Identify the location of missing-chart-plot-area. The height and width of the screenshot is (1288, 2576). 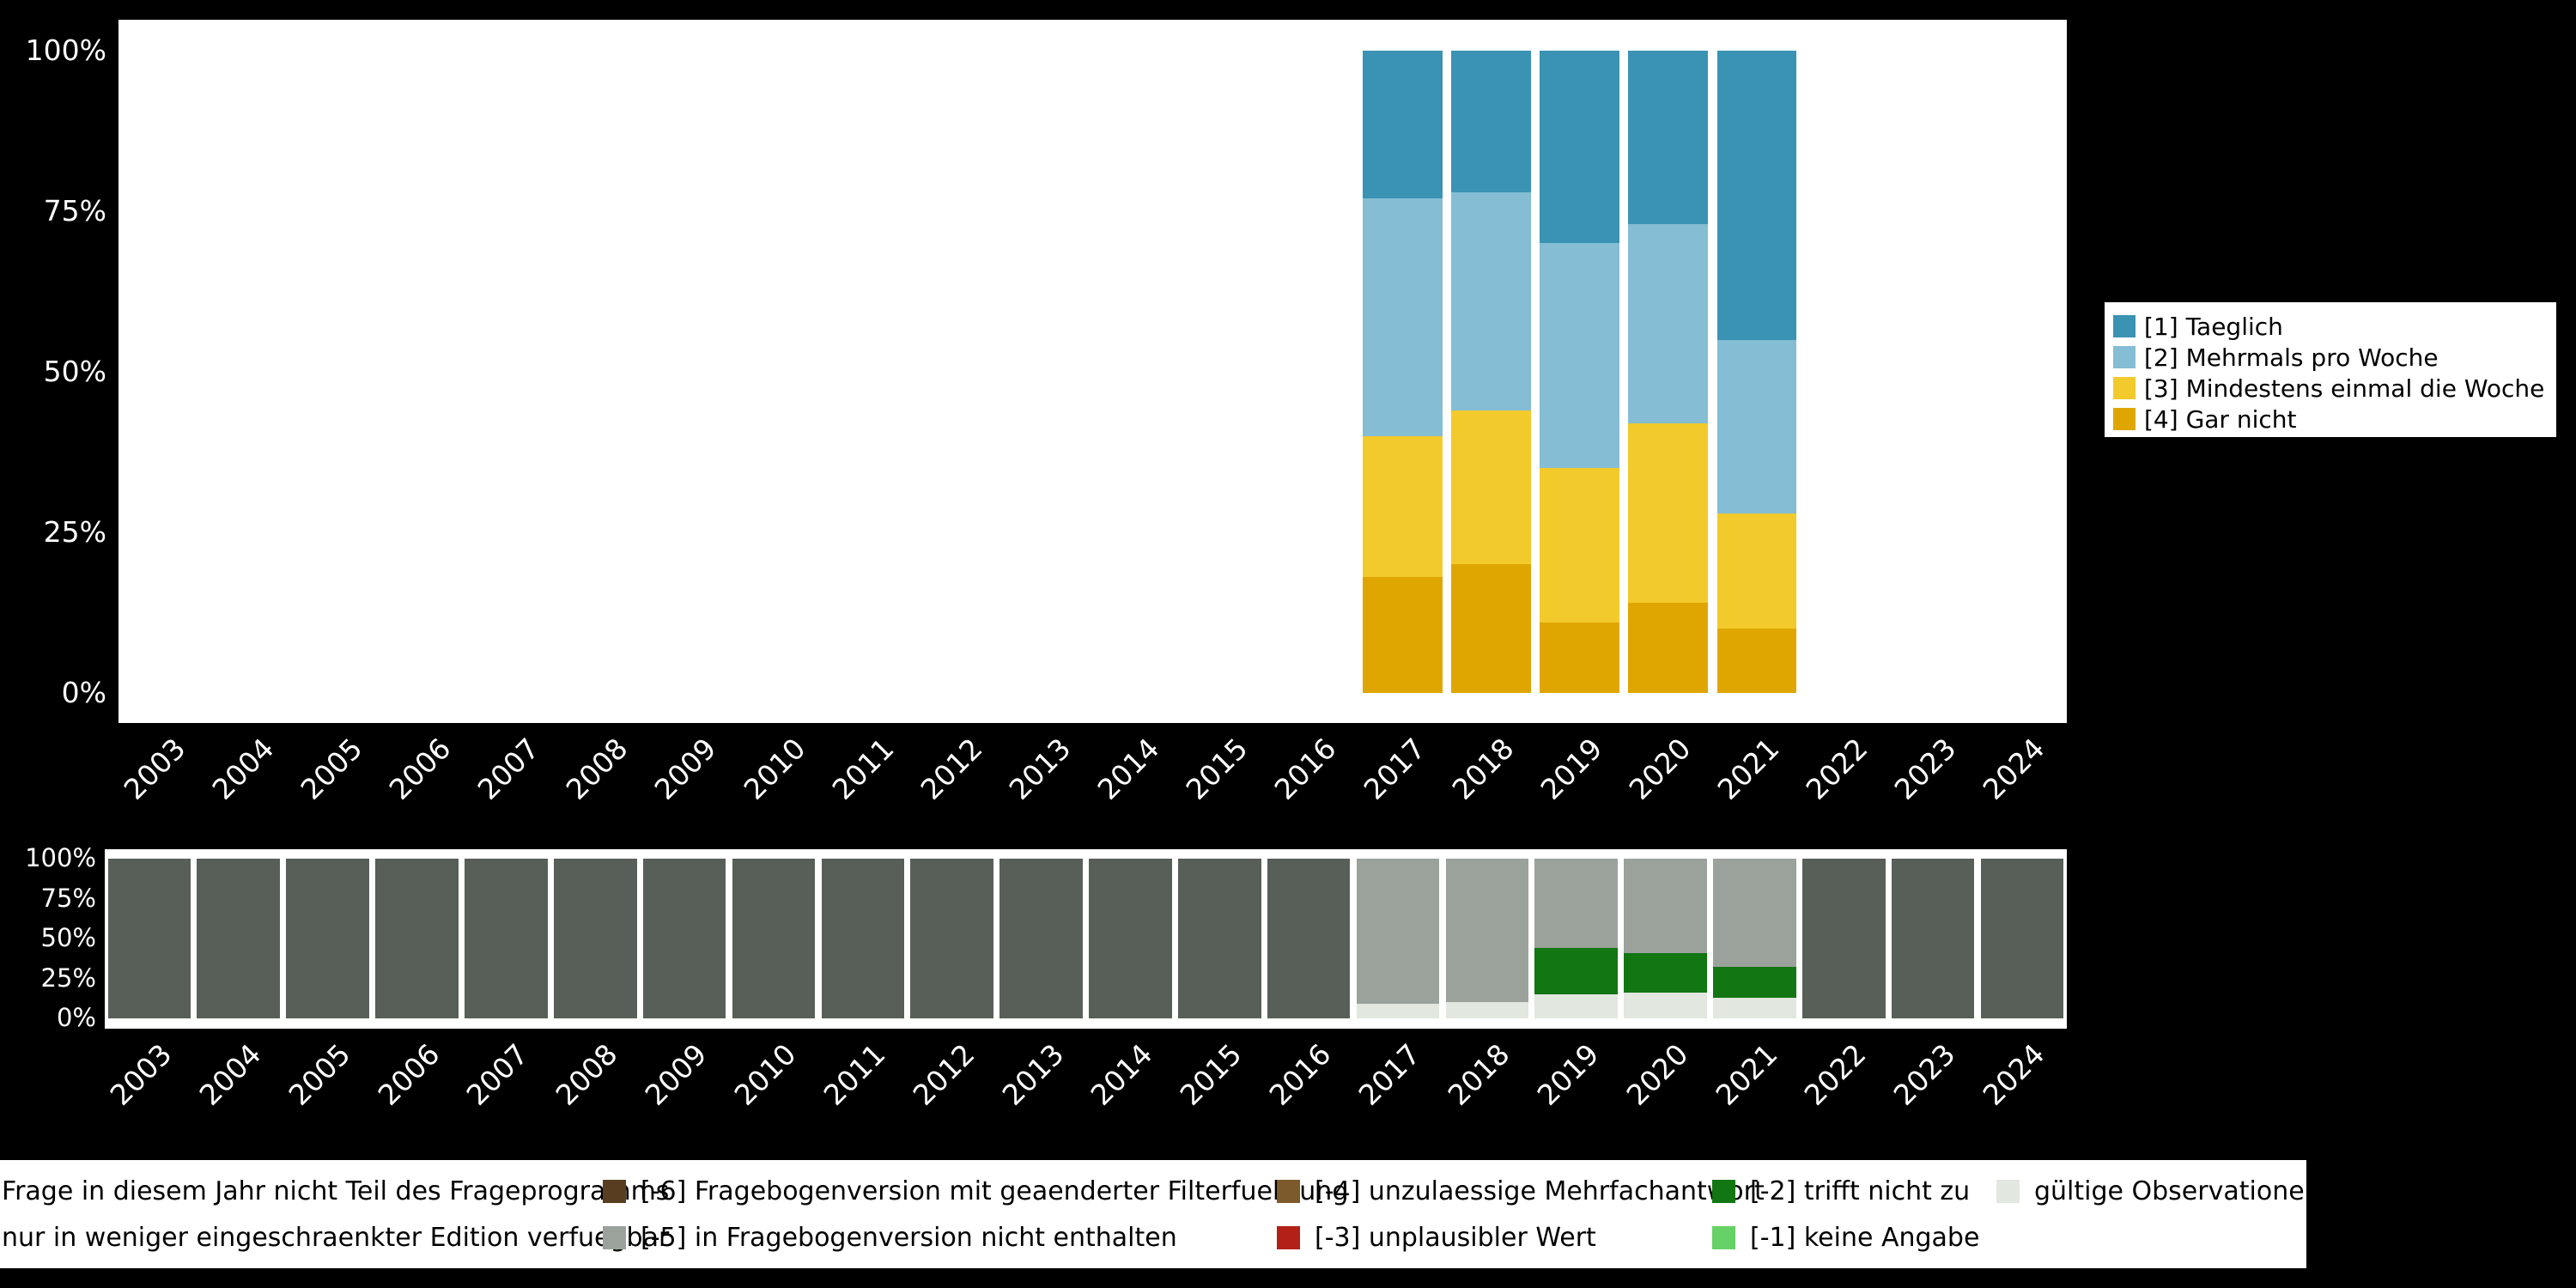
(1086, 939).